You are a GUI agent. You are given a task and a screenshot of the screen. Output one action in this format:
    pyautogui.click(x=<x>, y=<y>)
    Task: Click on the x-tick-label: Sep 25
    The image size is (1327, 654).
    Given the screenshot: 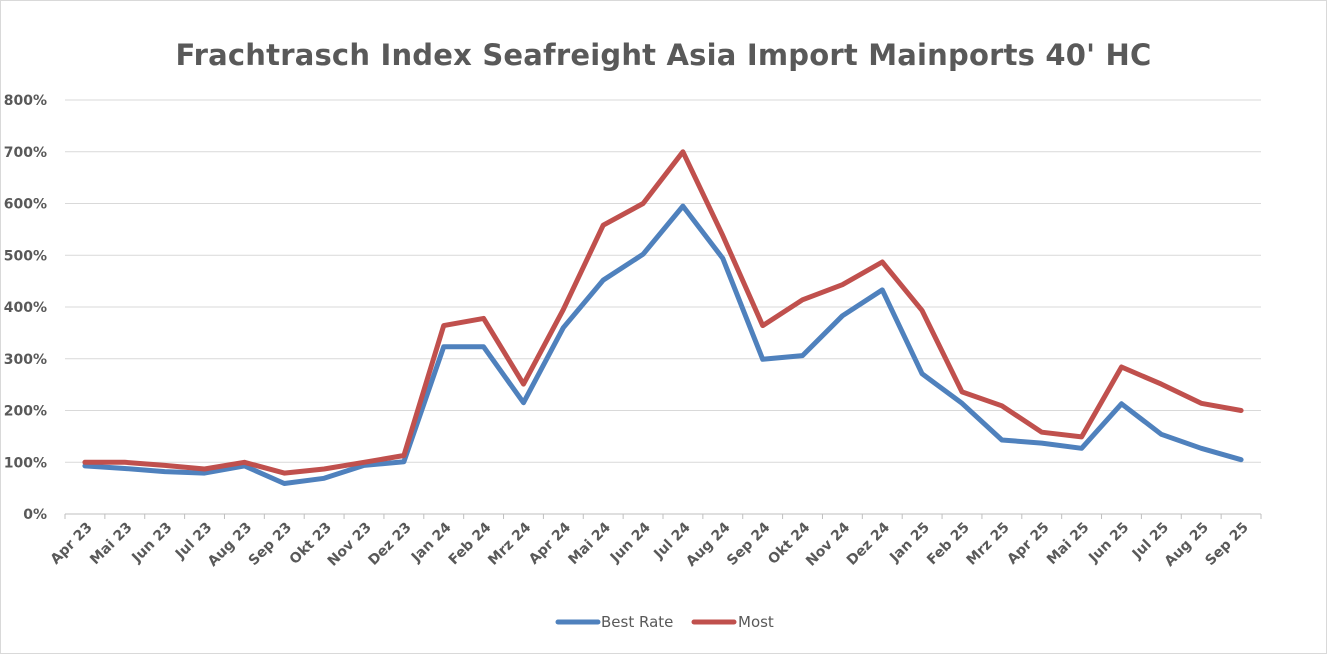 What is the action you would take?
    pyautogui.click(x=1226, y=544)
    